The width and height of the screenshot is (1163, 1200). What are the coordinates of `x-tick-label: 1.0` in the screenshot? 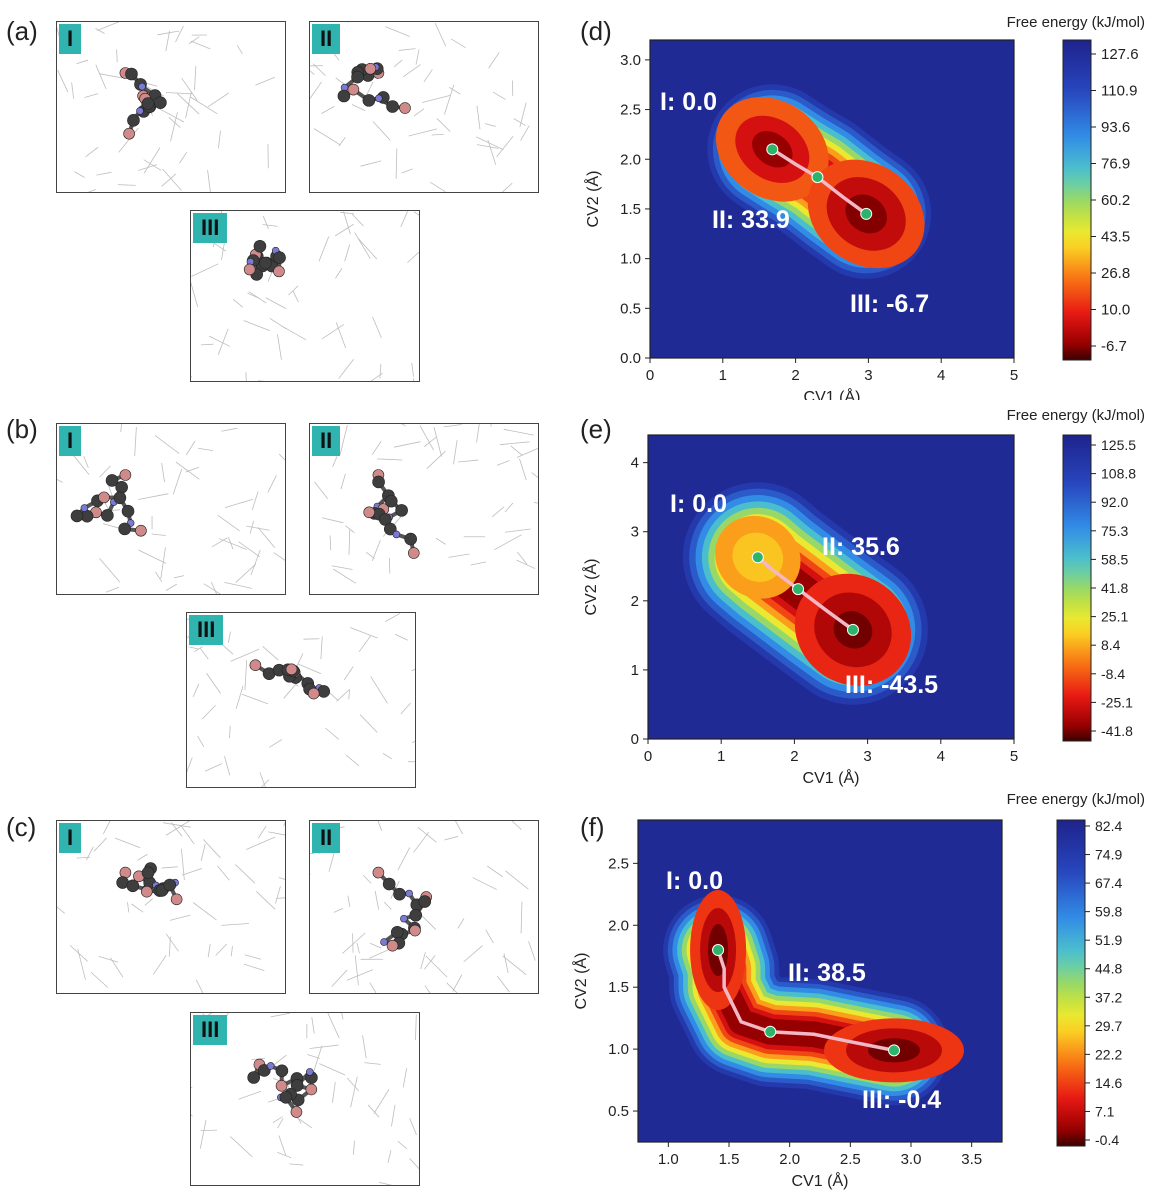 It's located at (668, 1159).